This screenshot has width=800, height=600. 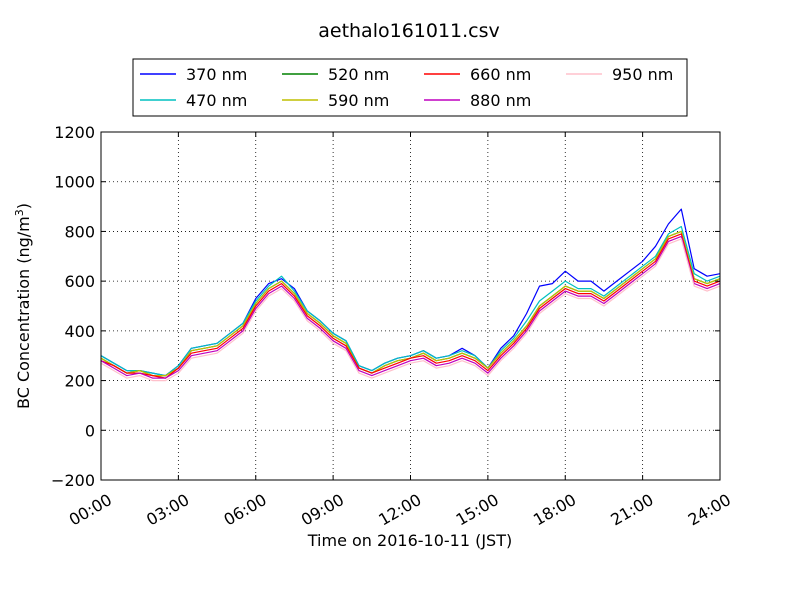 What do you see at coordinates (74, 132) in the screenshot?
I see `y-tick-label: 1200` at bounding box center [74, 132].